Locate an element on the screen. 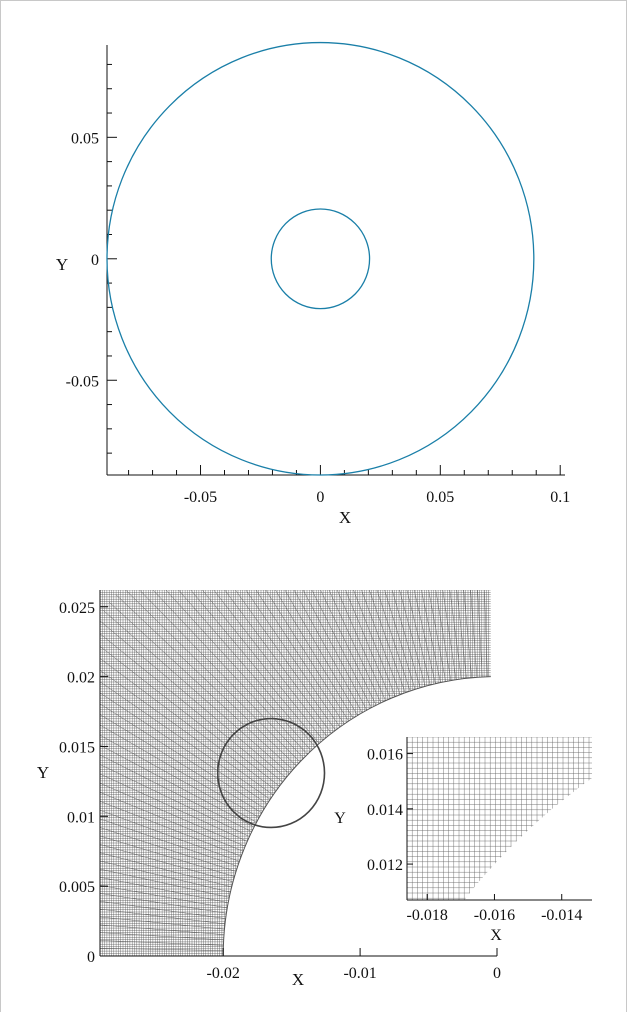  y-tick-label: 0.005 is located at coordinates (77, 887).